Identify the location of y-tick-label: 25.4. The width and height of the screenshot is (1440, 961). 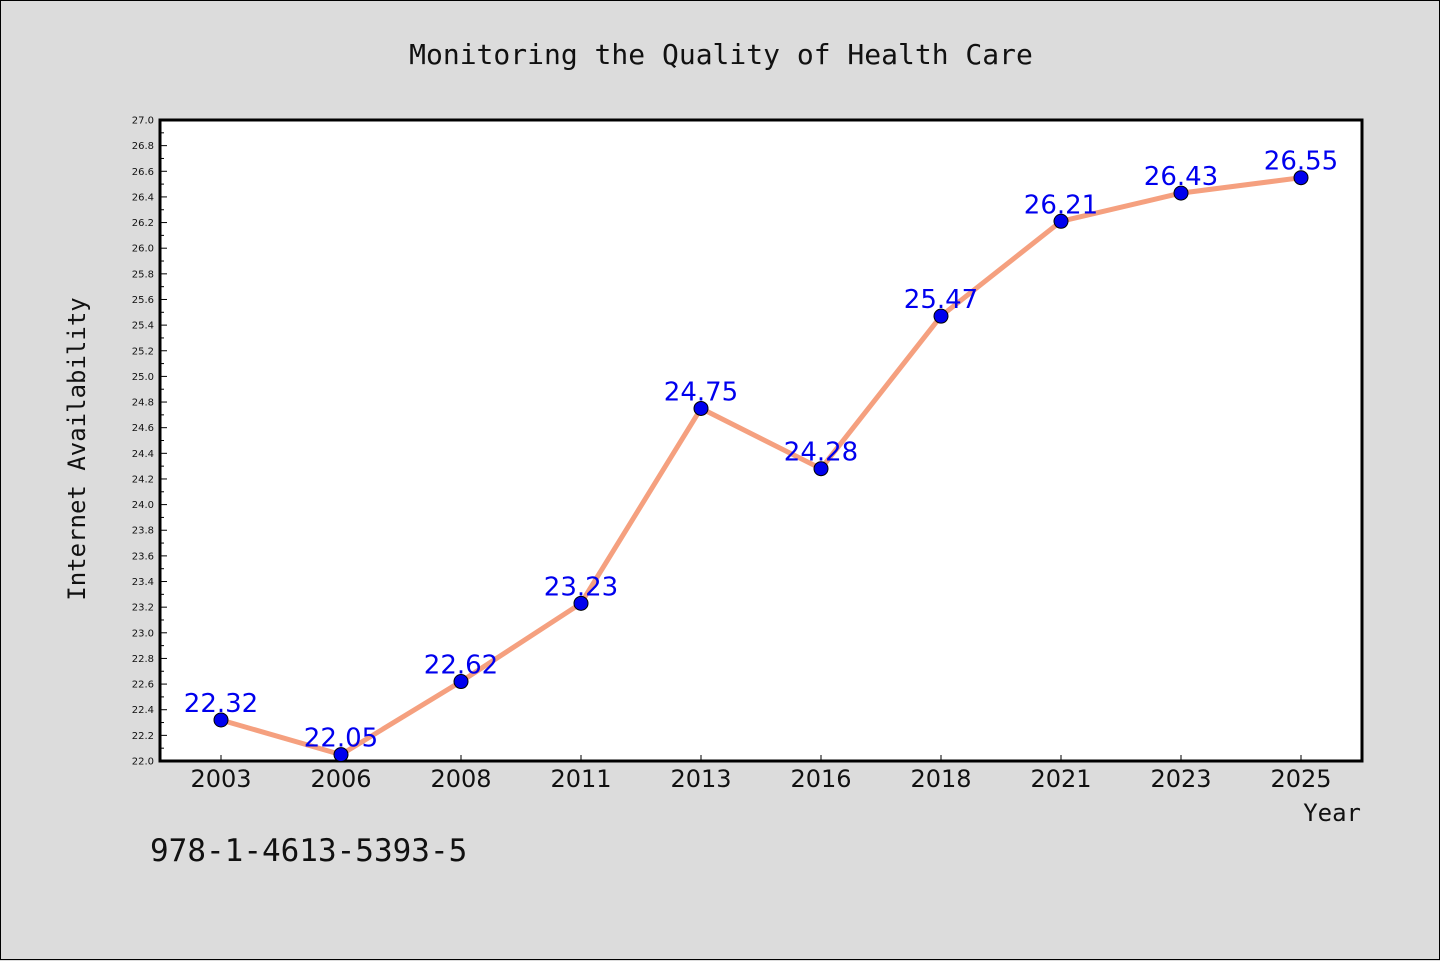
(143, 326).